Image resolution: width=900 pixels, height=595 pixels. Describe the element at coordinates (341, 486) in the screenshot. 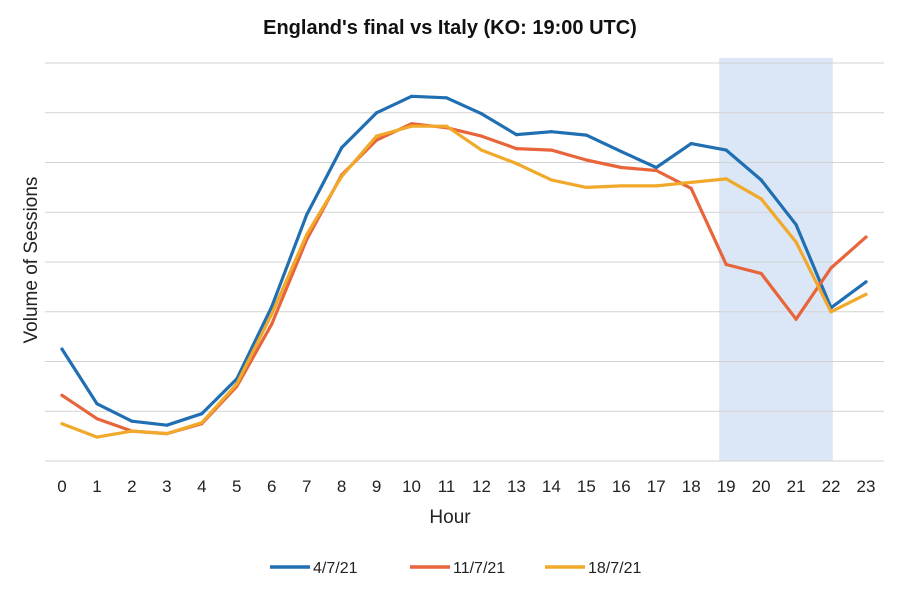

I see `x-tick-label: 8` at that location.